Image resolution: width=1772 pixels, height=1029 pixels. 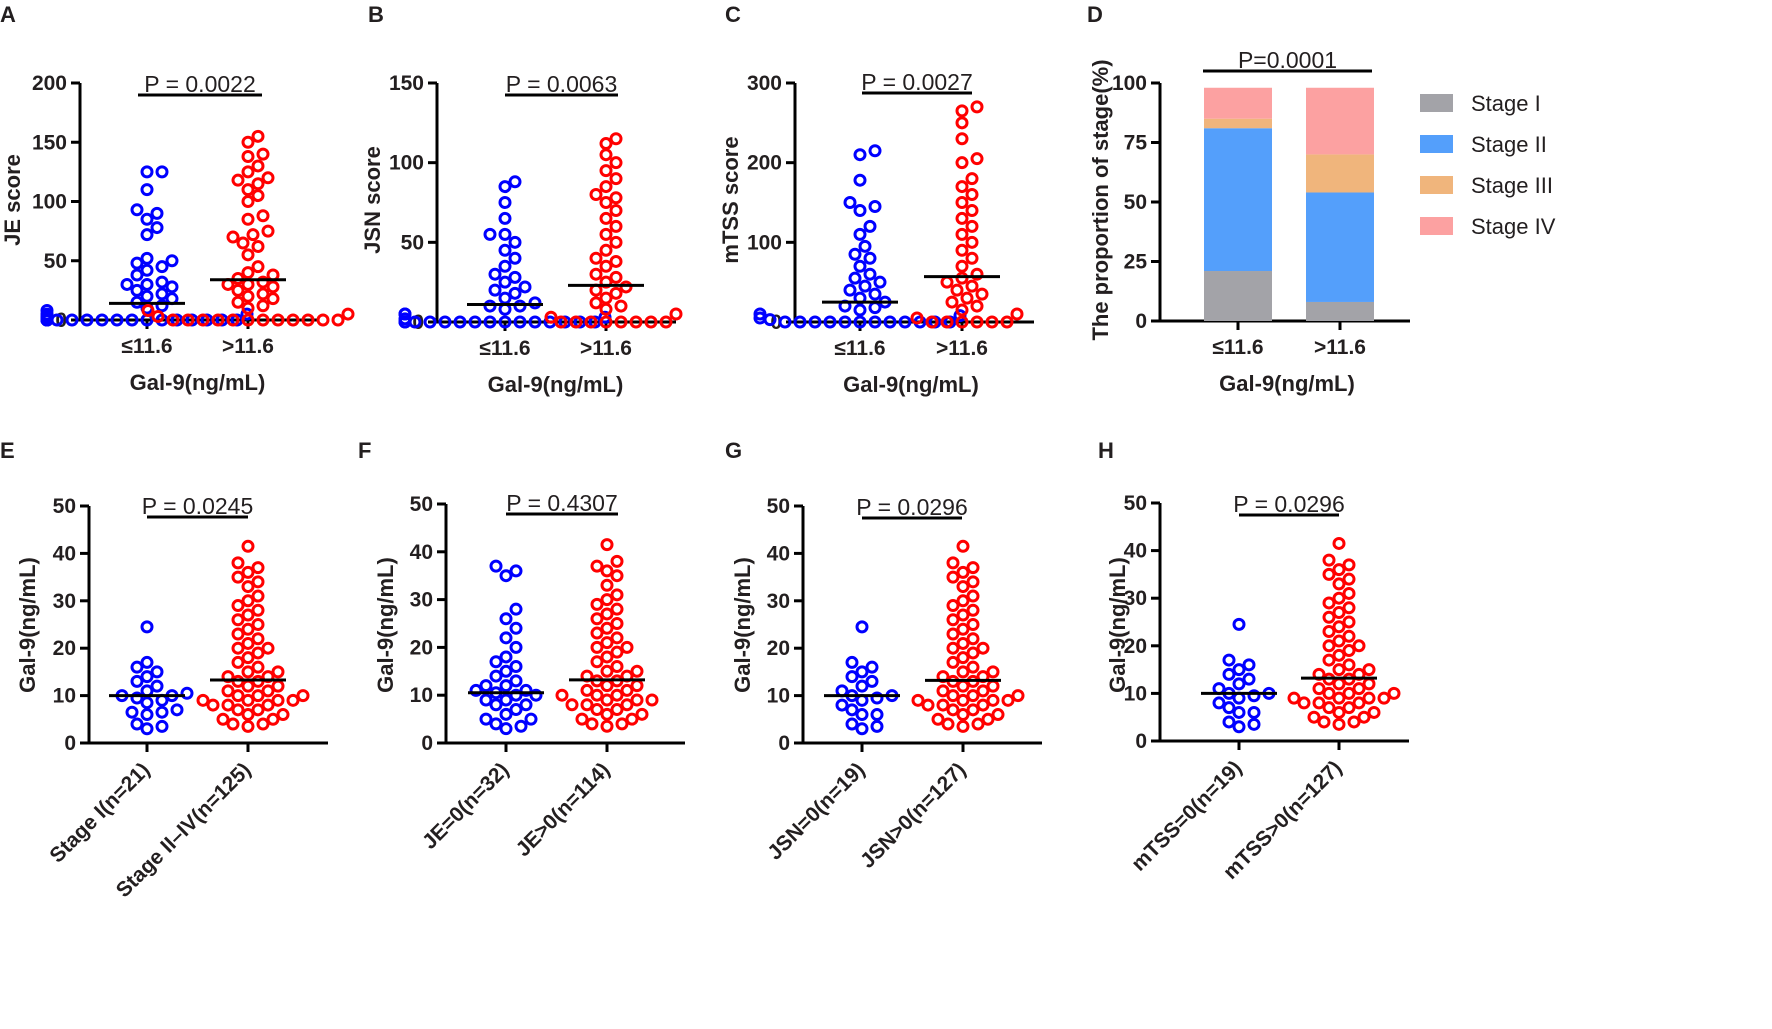 I want to click on panel-letter: A, so click(x=8, y=14).